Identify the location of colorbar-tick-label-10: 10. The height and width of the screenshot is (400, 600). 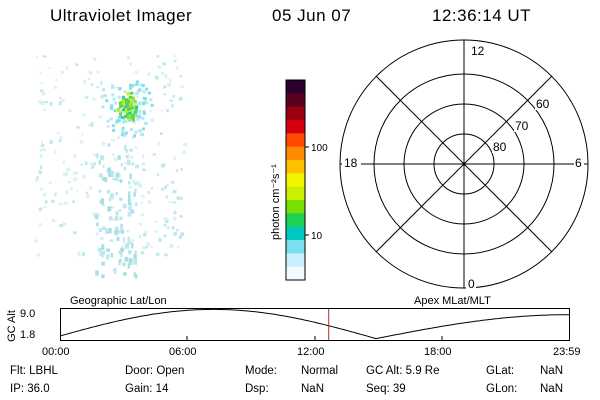
(317, 236).